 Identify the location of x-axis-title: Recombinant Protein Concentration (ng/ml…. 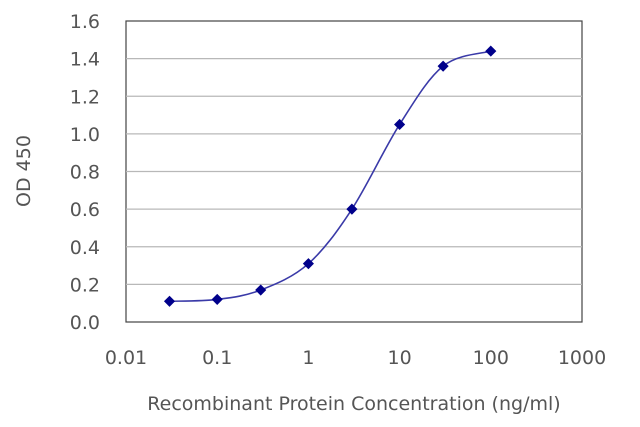
(353, 404).